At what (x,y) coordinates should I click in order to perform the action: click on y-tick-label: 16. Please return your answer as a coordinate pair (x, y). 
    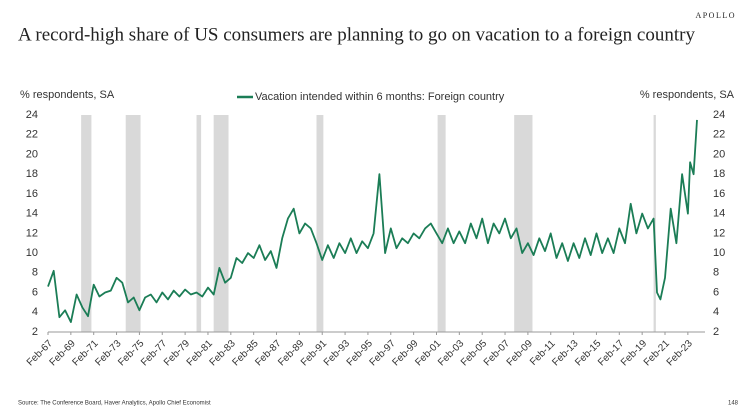
    Looking at the image, I should click on (32, 194).